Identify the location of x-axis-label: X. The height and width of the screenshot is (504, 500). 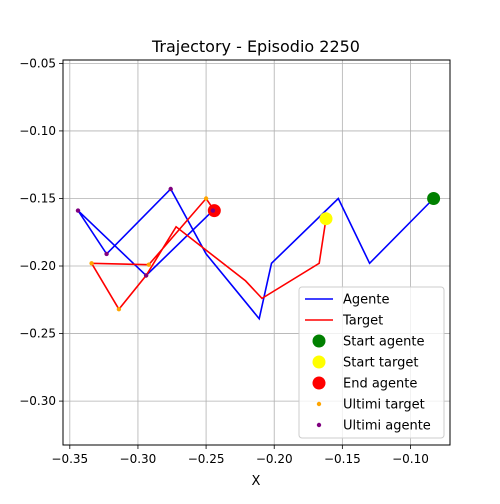
(256, 481).